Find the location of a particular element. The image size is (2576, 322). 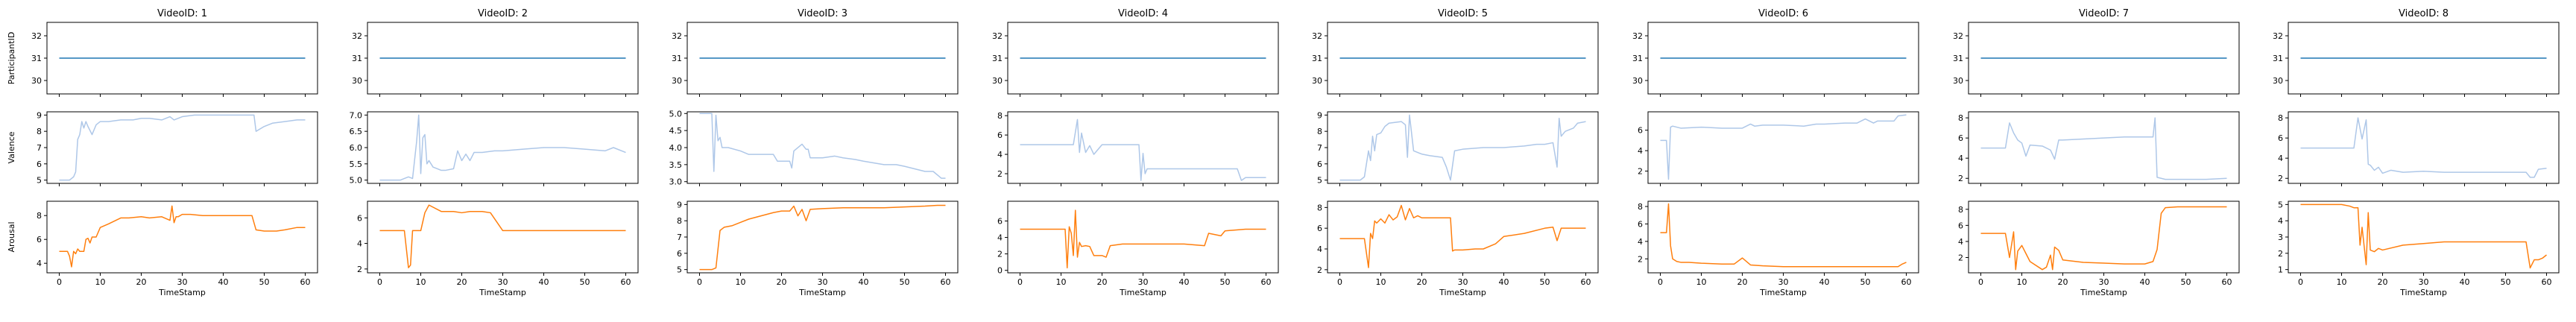

y-tick-label: 4.5 is located at coordinates (676, 131).